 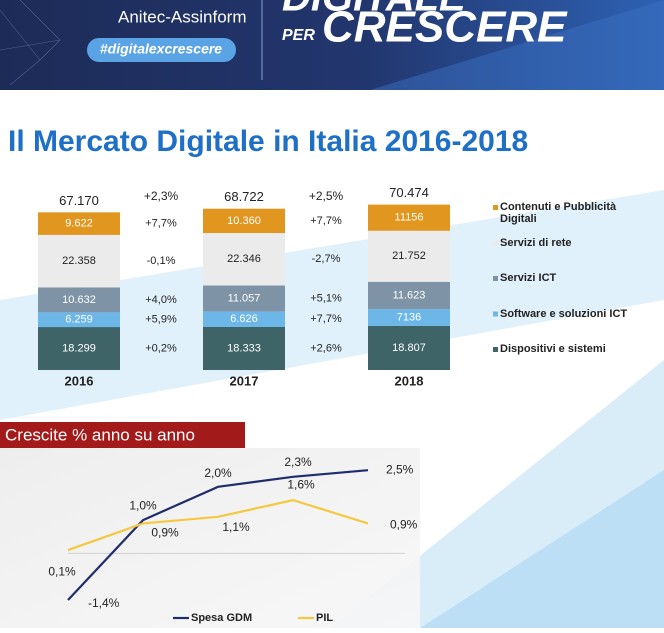 I want to click on legend-label: Software e soluzioni ICT, so click(x=564, y=313).